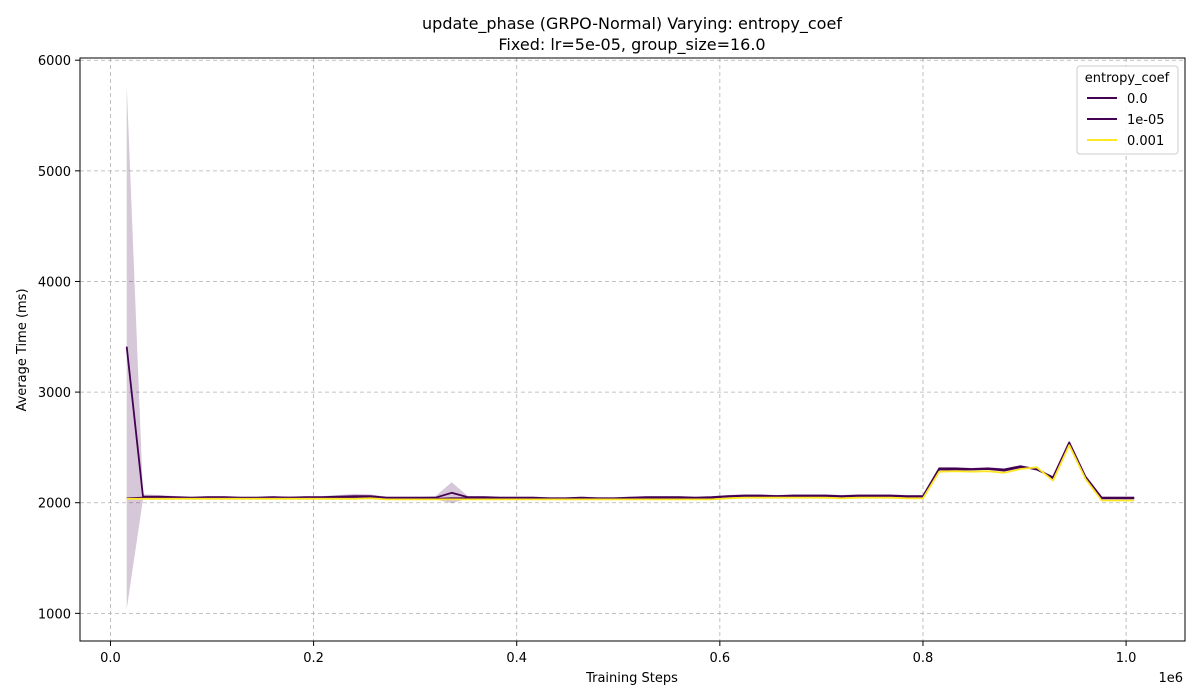 This screenshot has width=1200, height=700. What do you see at coordinates (59, 338) in the screenshot?
I see `y-ticks: 1000 2000 3000 4000 5000 6000` at bounding box center [59, 338].